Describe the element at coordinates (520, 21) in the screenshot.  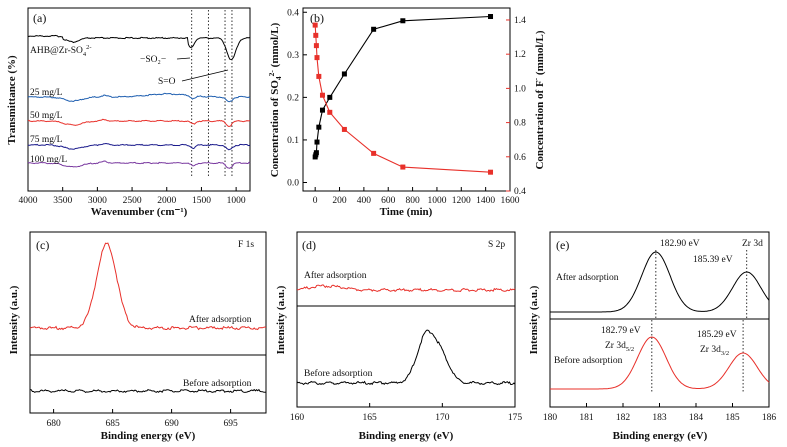
I see `panel-b-y-right-tick-label: 1.4` at that location.